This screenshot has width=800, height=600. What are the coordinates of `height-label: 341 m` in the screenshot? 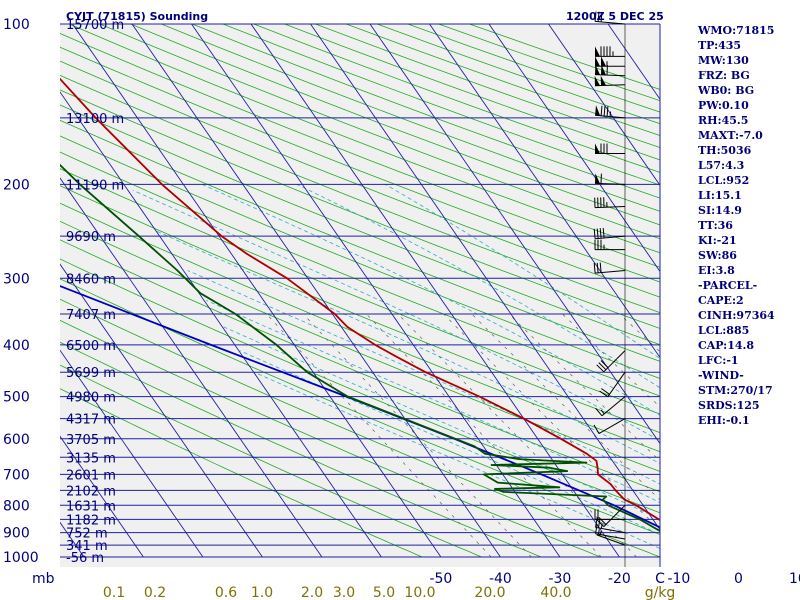 It's located at (87, 546).